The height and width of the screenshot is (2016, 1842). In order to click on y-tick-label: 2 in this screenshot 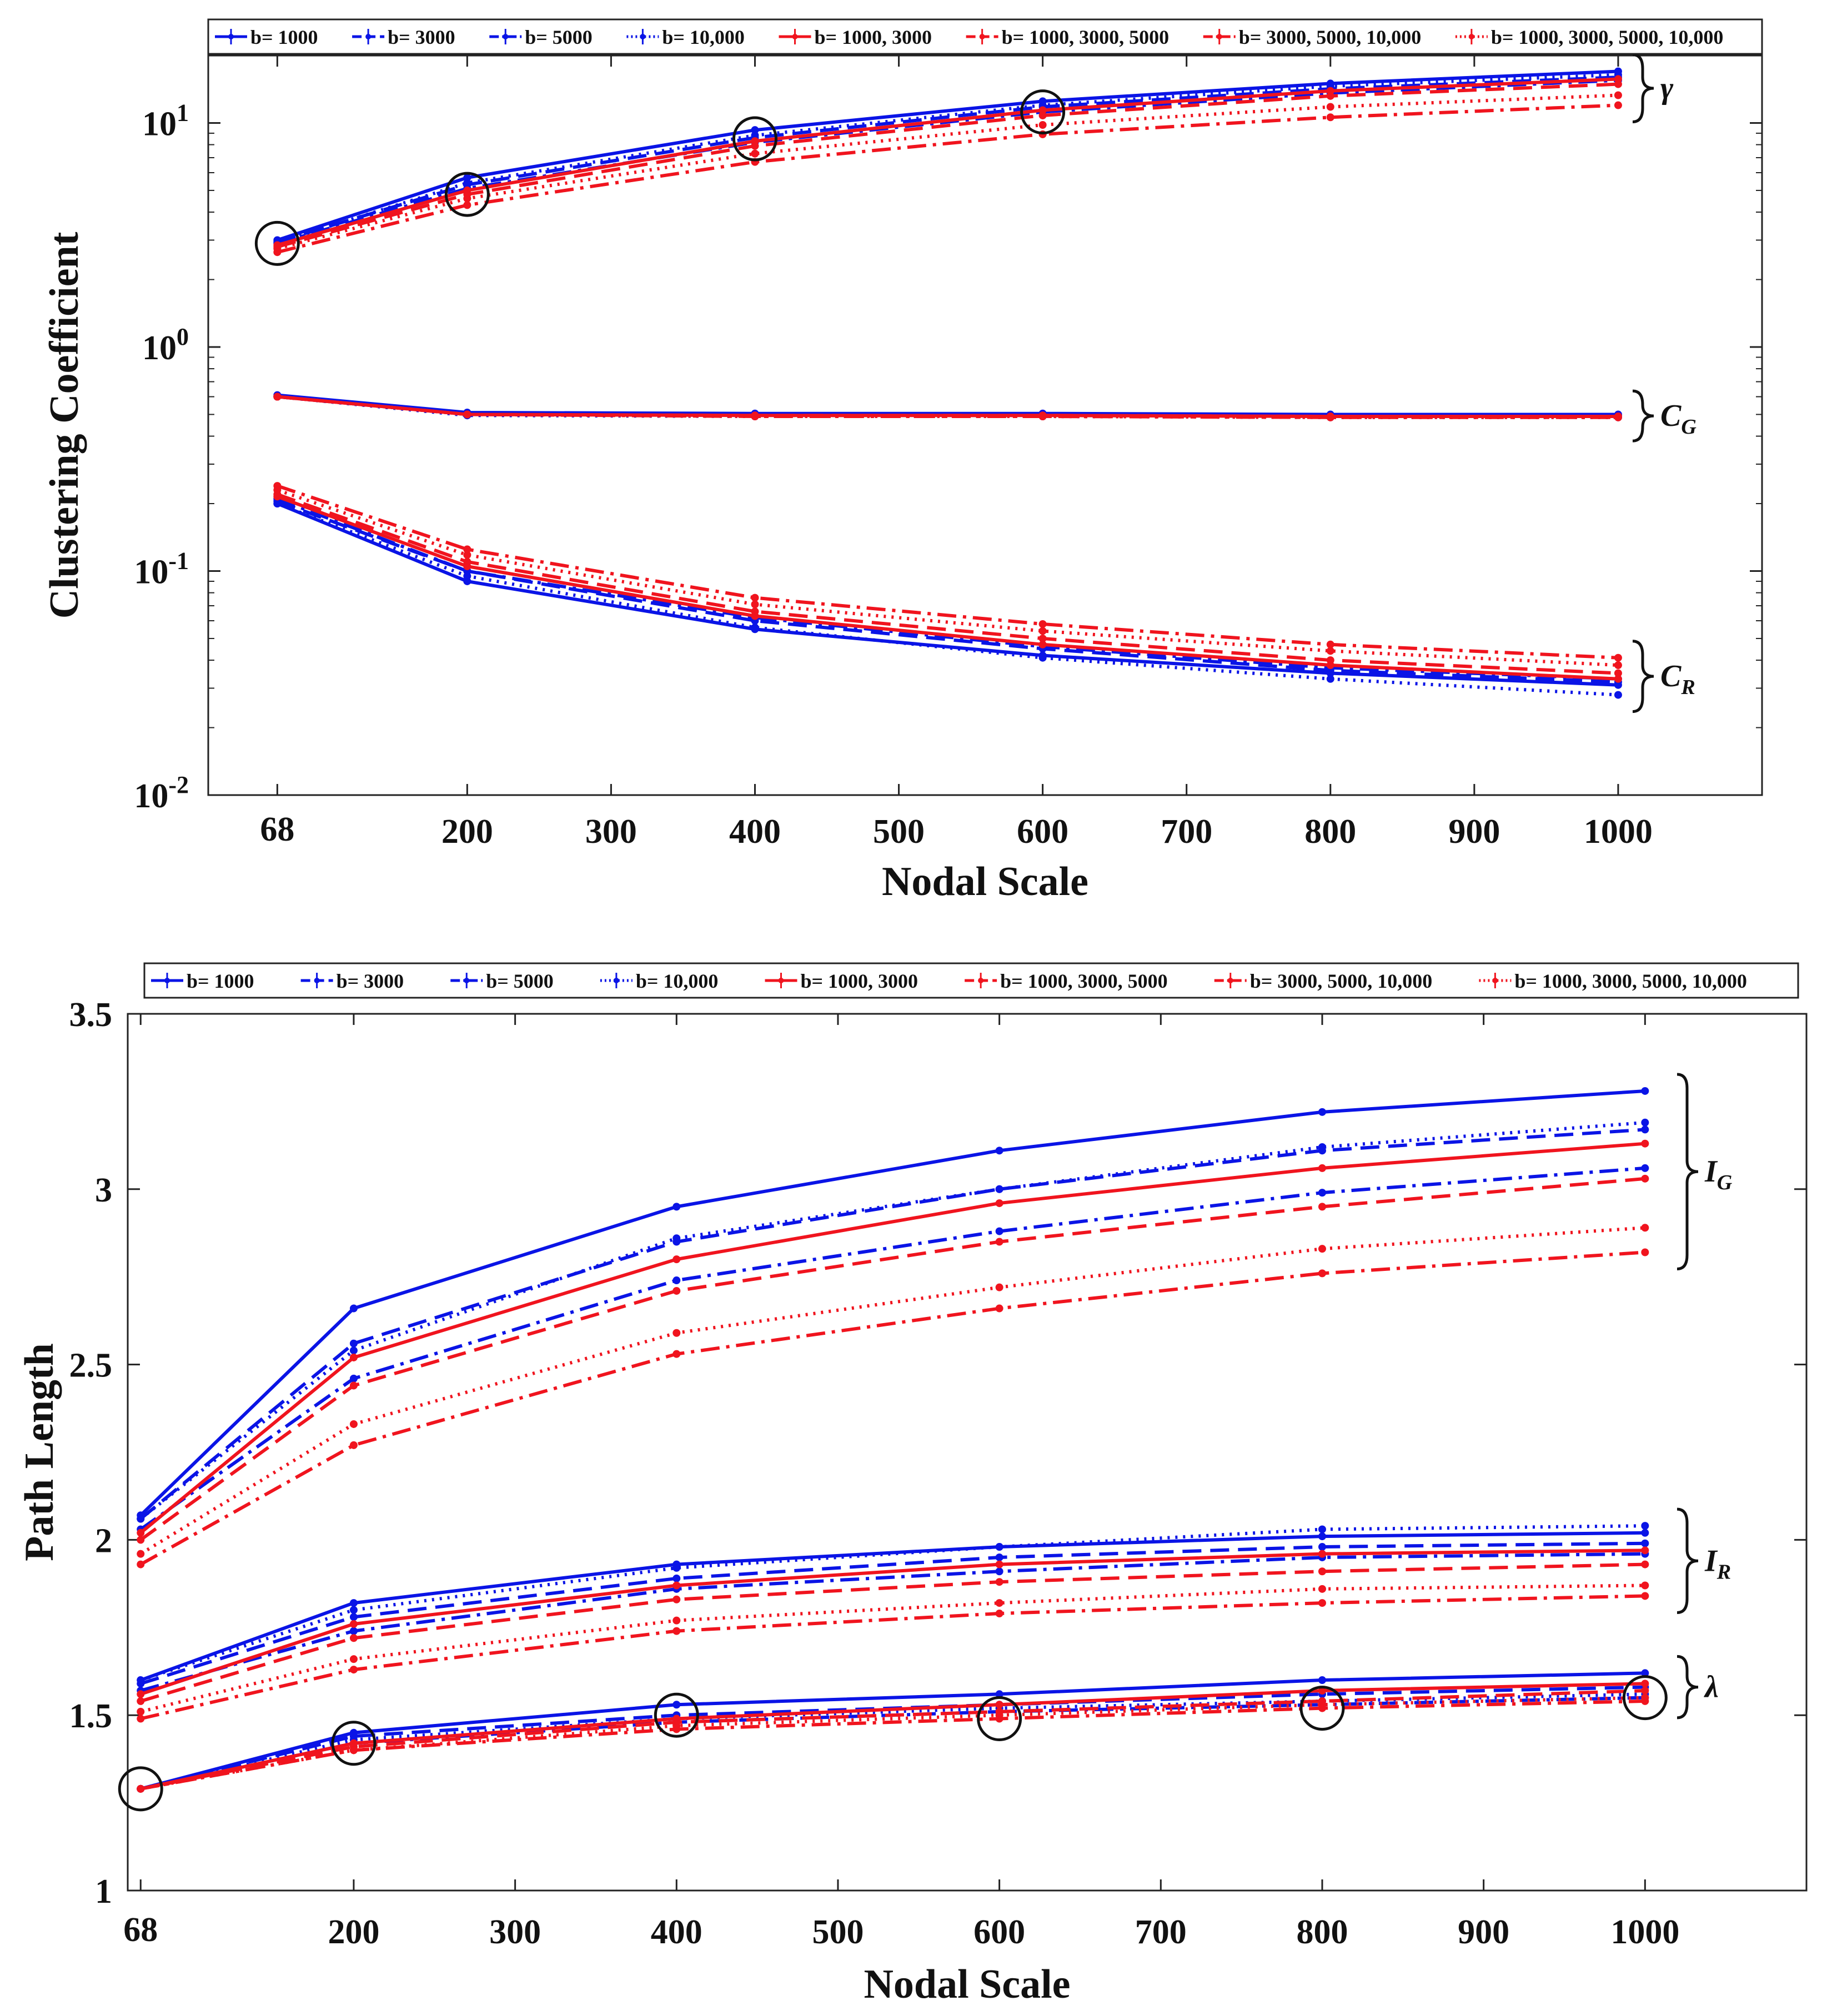, I will do `click(103, 1541)`.